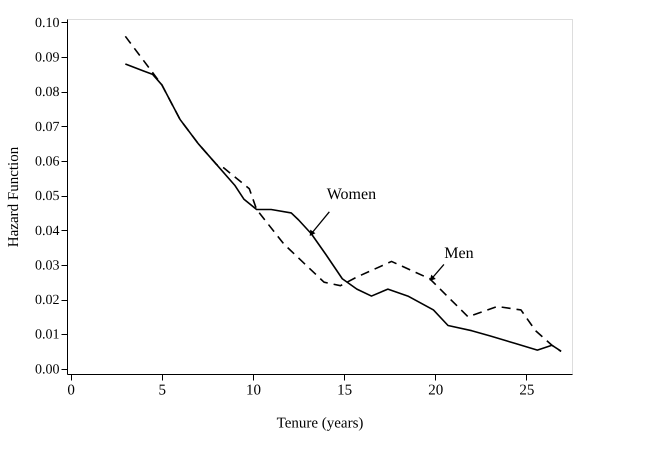 The image size is (652, 457). What do you see at coordinates (47, 127) in the screenshot?
I see `y-tick-label: 0.07` at bounding box center [47, 127].